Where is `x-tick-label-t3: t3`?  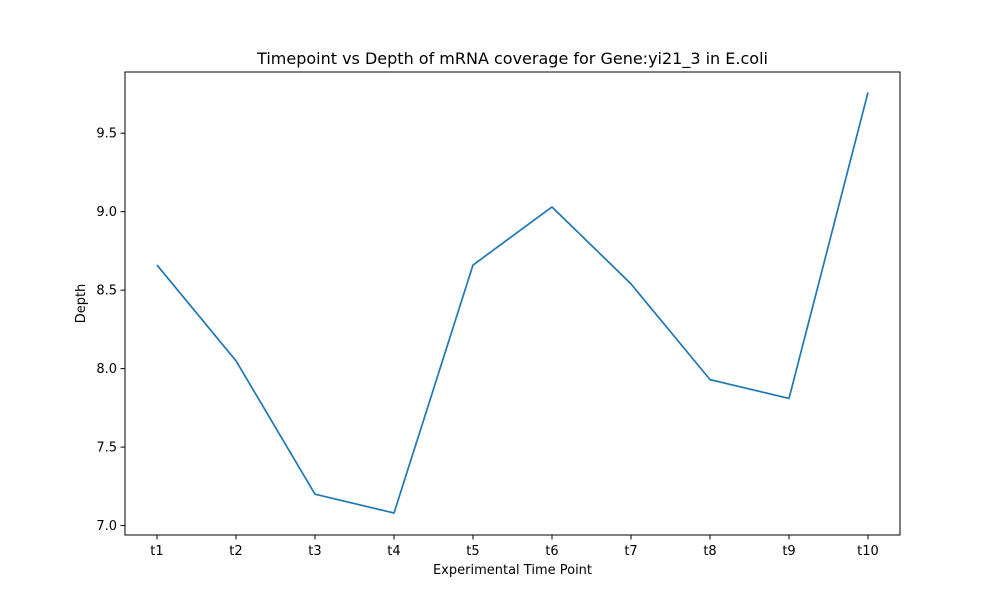 x-tick-label-t3: t3 is located at coordinates (314, 551).